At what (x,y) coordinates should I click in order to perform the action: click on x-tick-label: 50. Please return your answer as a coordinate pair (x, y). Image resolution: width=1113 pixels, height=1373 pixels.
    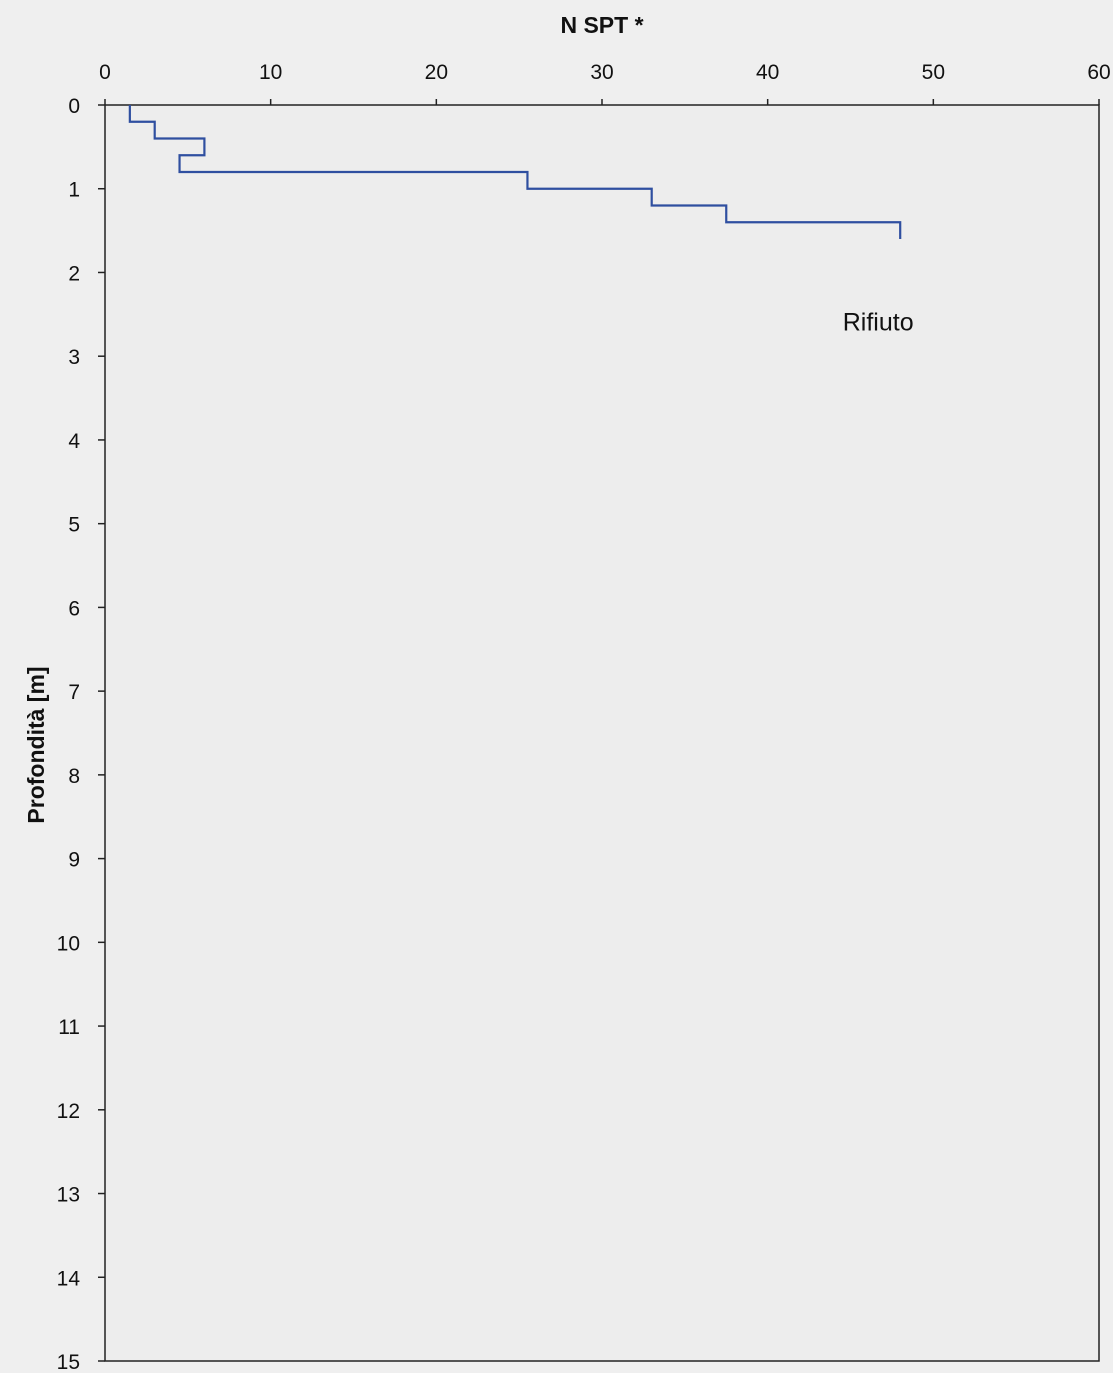
    Looking at the image, I should click on (933, 72).